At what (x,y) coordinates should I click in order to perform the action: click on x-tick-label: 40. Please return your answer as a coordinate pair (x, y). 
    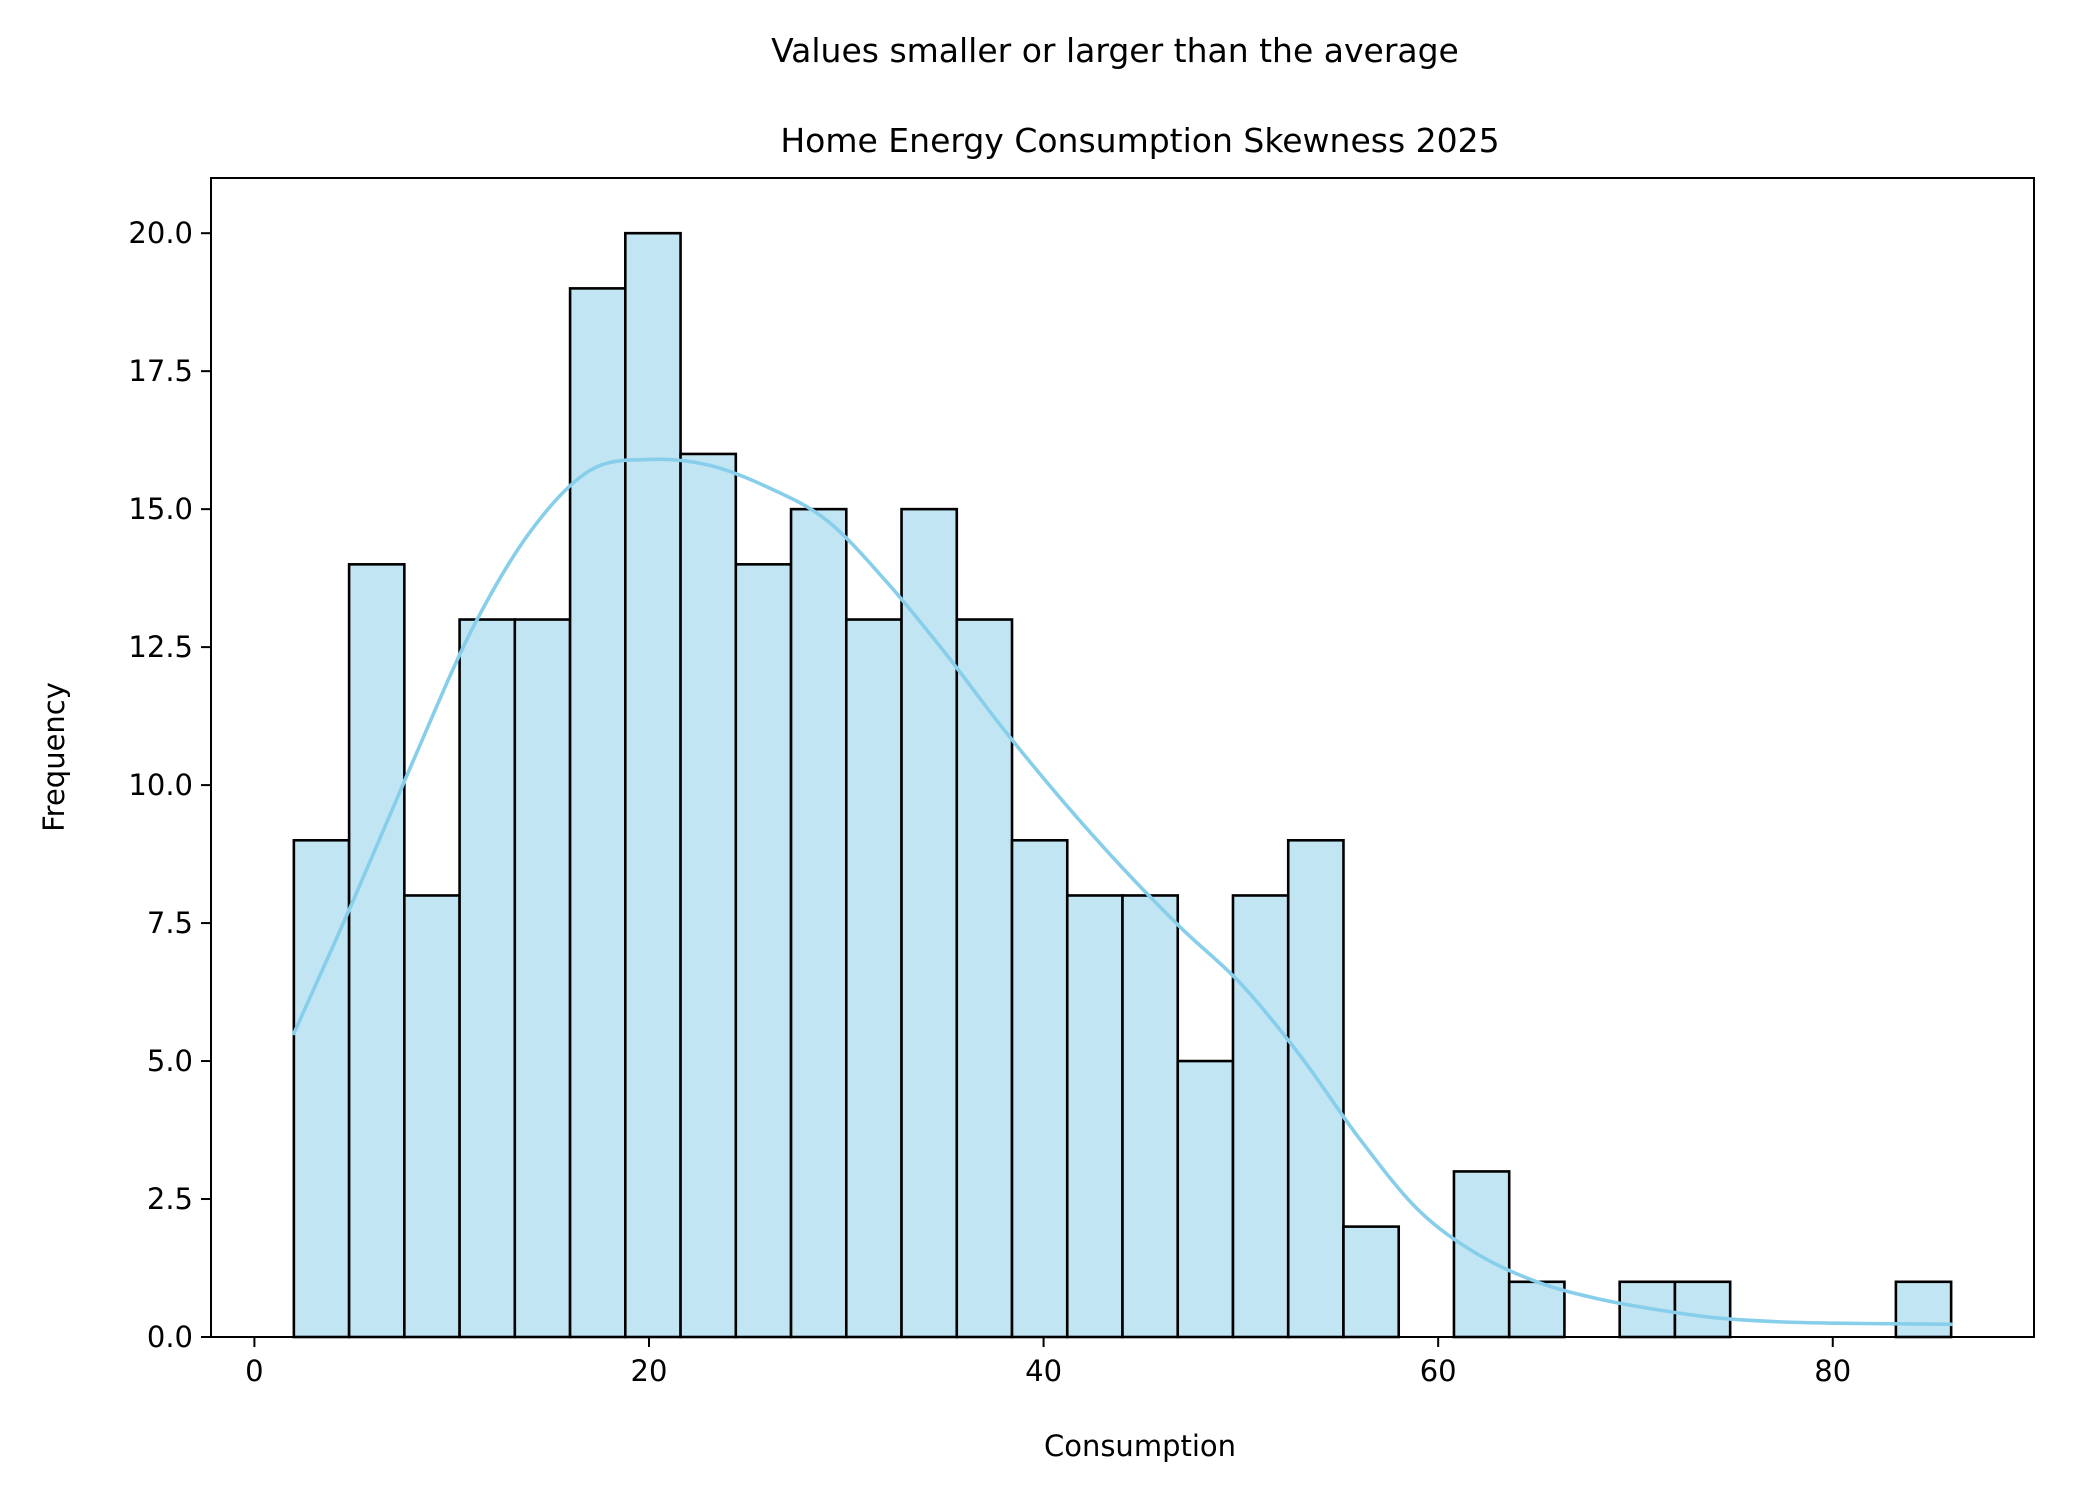
    Looking at the image, I should click on (1043, 1371).